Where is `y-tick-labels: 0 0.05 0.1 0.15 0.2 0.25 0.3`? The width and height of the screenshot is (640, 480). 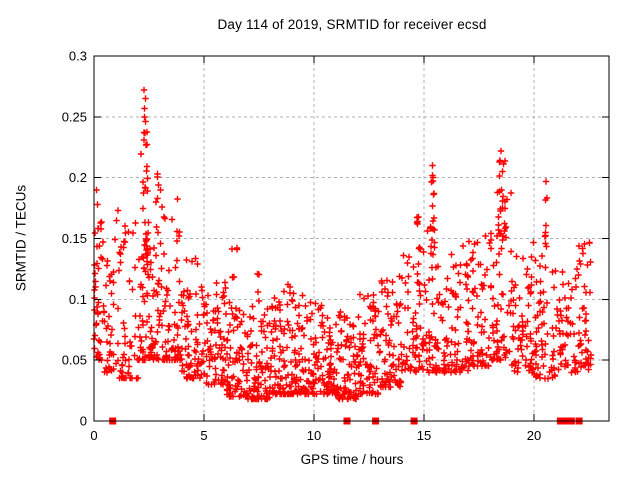 y-tick-labels: 0 0.05 0.1 0.15 0.2 0.25 0.3 is located at coordinates (74, 239).